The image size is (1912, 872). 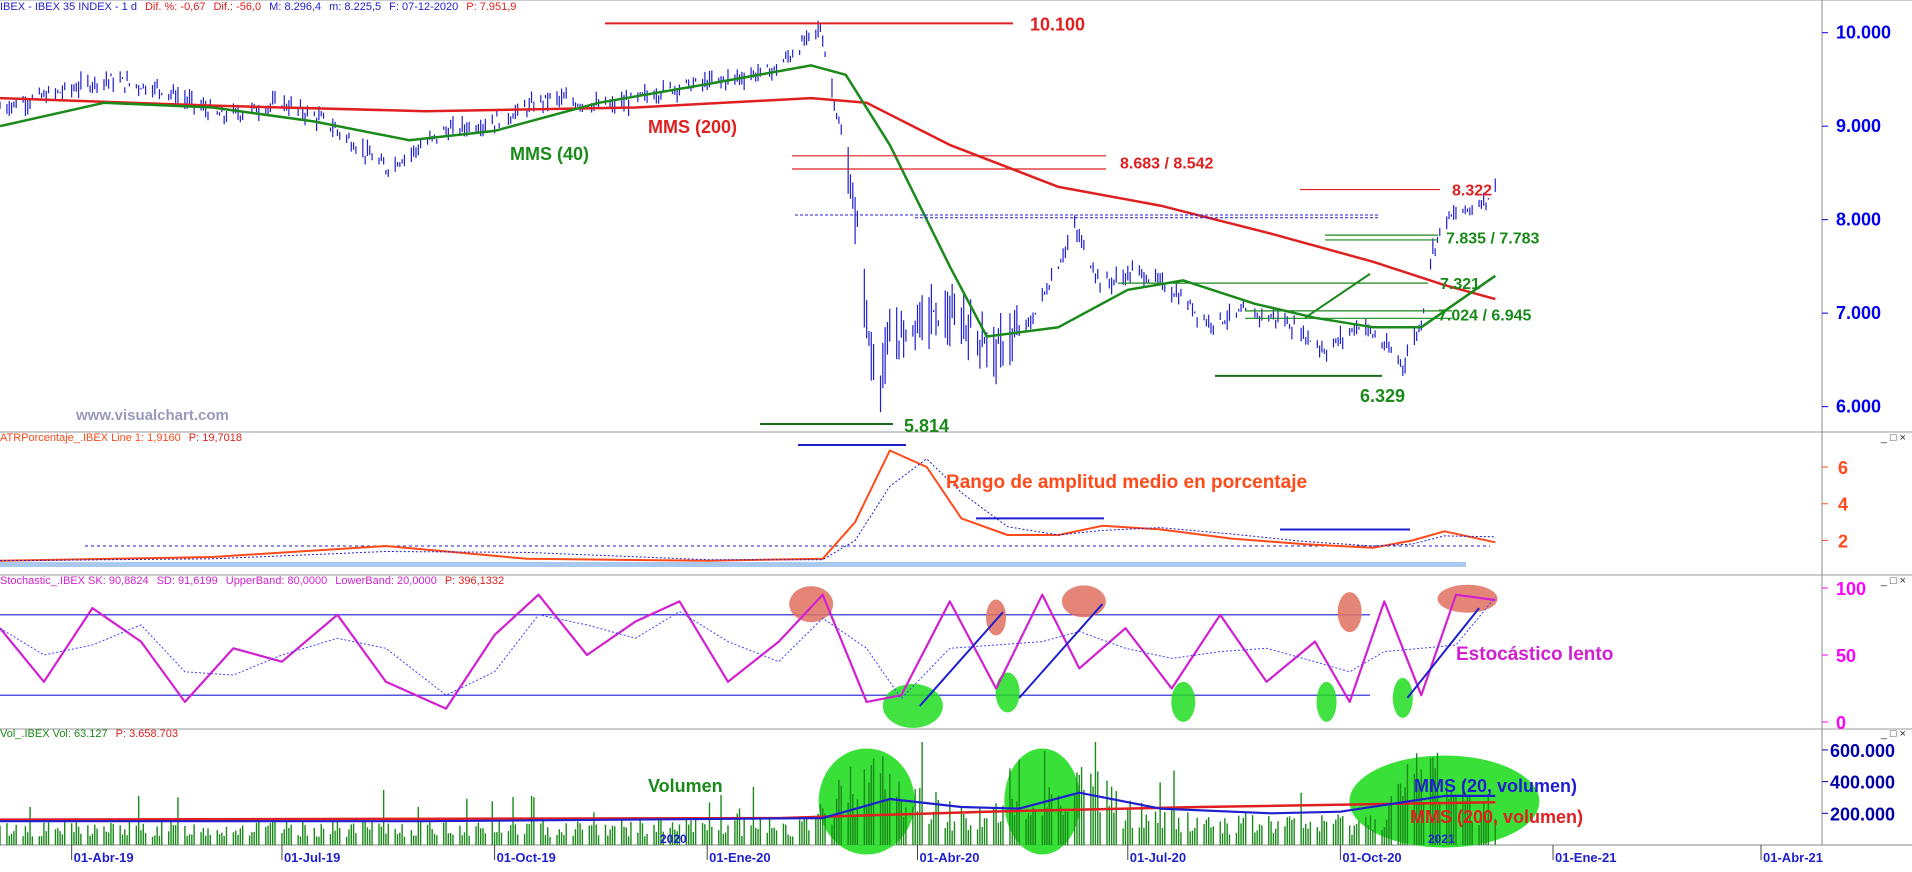 I want to click on vol-mms20-line, so click(x=748, y=807).